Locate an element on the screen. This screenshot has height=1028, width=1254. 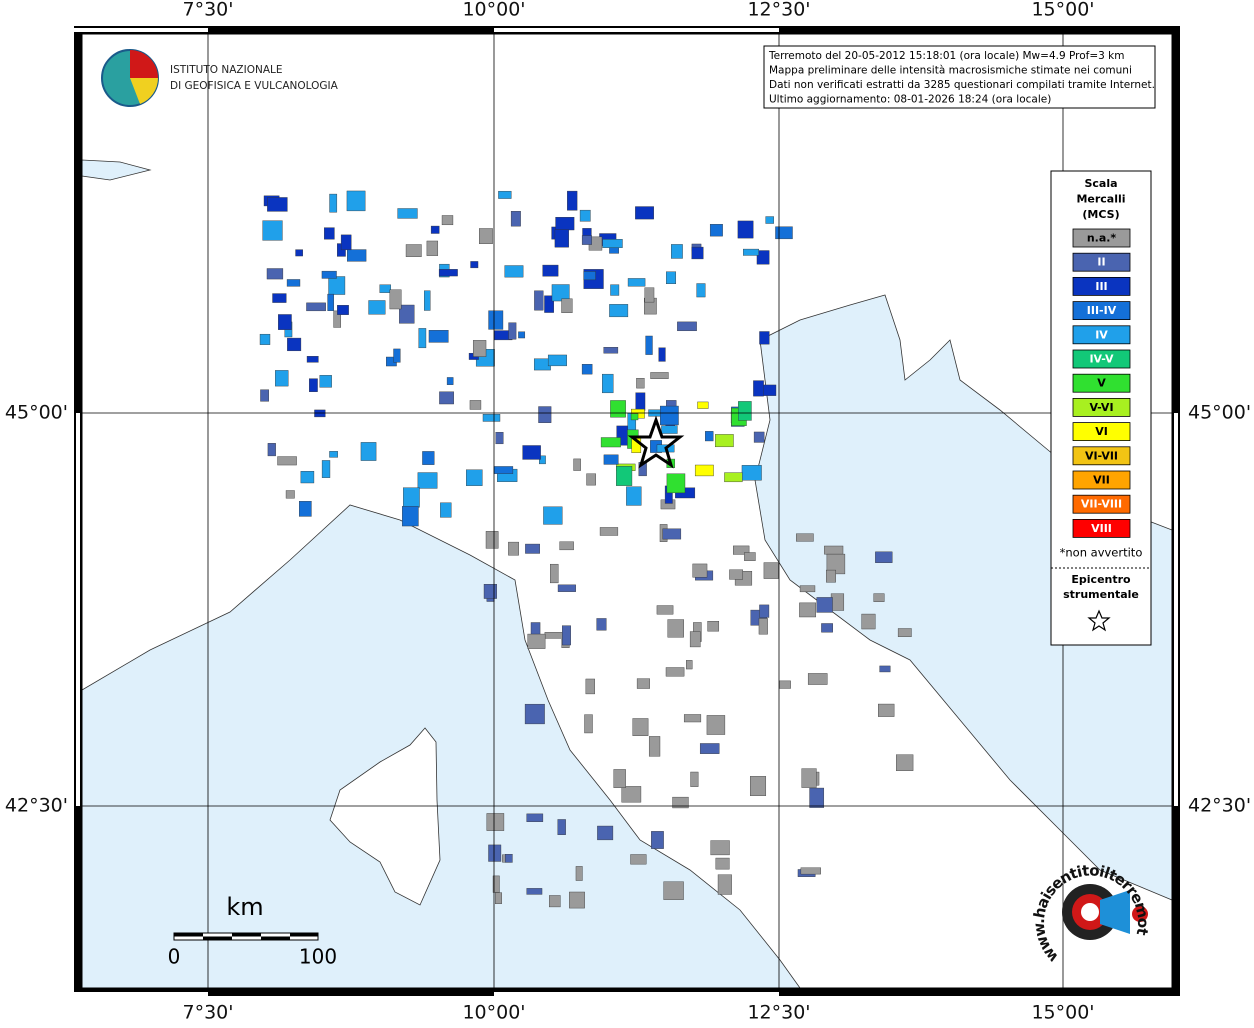
scale-label: 100 is located at coordinates (318, 957).